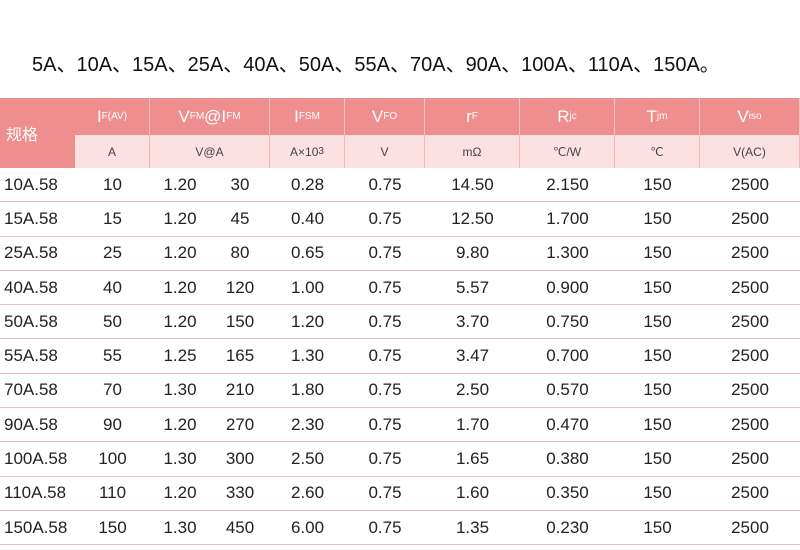 The width and height of the screenshot is (800, 550). What do you see at coordinates (567, 254) in the screenshot?
I see `table-cell: 1.300` at bounding box center [567, 254].